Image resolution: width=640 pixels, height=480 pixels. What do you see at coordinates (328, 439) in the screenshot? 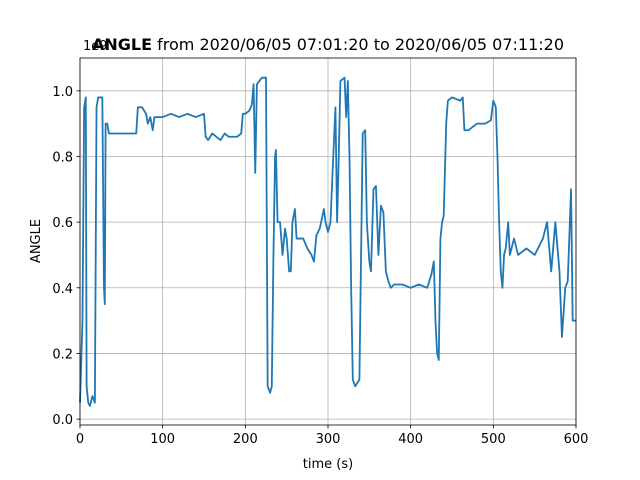
I see `x-tick-label: 300` at bounding box center [328, 439].